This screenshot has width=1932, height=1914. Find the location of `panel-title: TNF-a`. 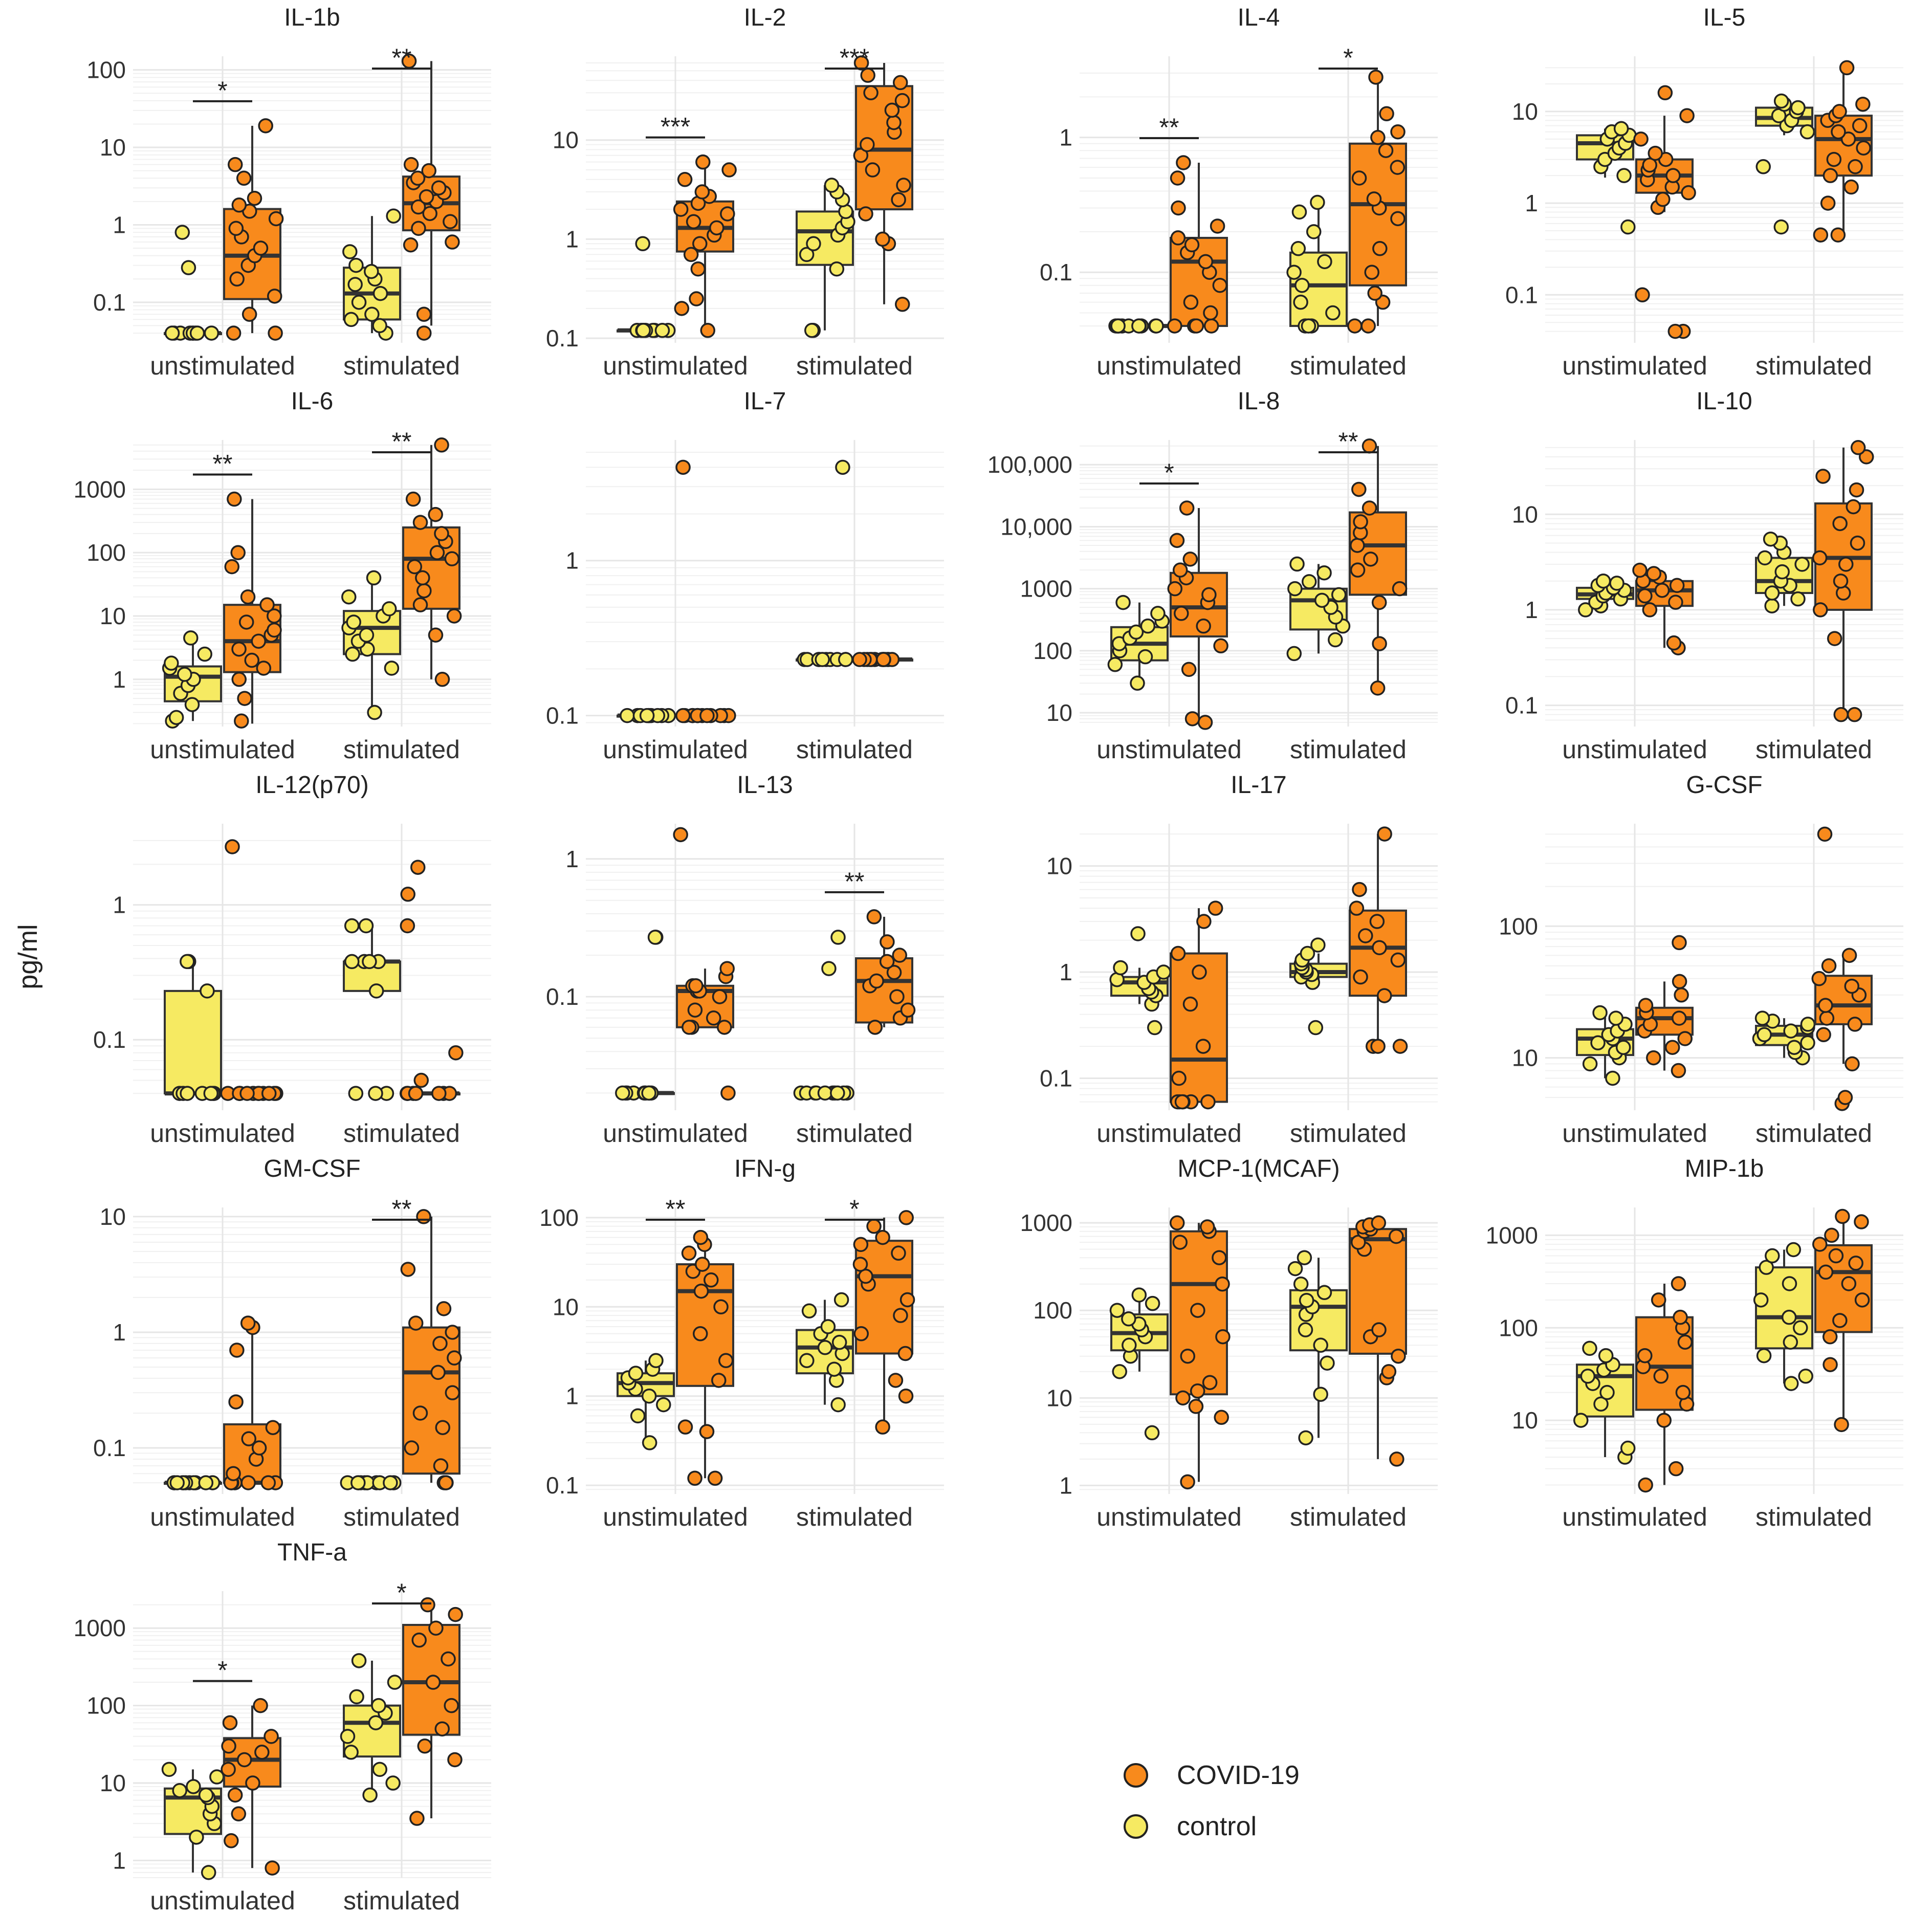

panel-title: TNF-a is located at coordinates (312, 1553).